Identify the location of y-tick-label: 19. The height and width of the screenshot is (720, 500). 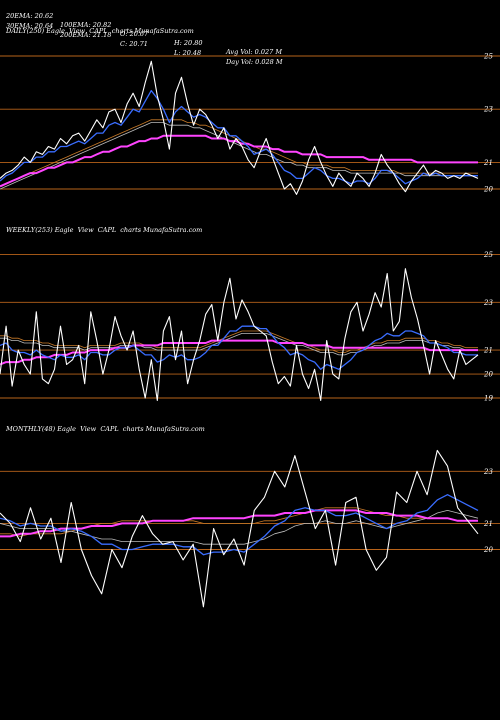
(488, 399).